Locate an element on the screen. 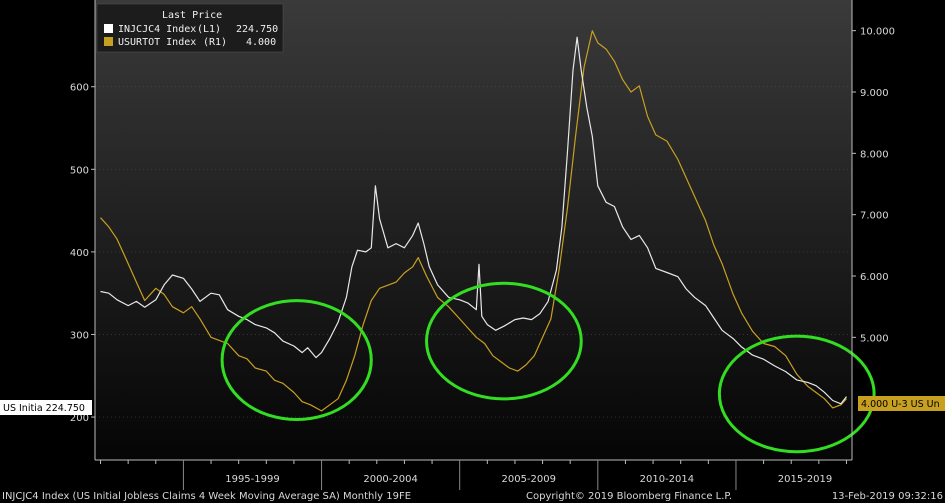  x-tick-label: 2000-2004 is located at coordinates (390, 479).